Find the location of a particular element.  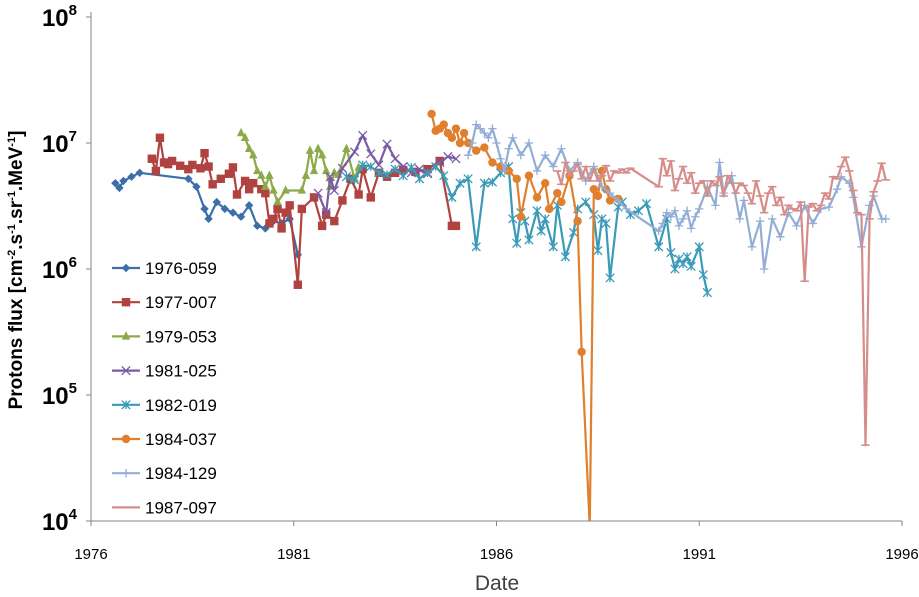

legend-label: 1979-053 is located at coordinates (181, 336).